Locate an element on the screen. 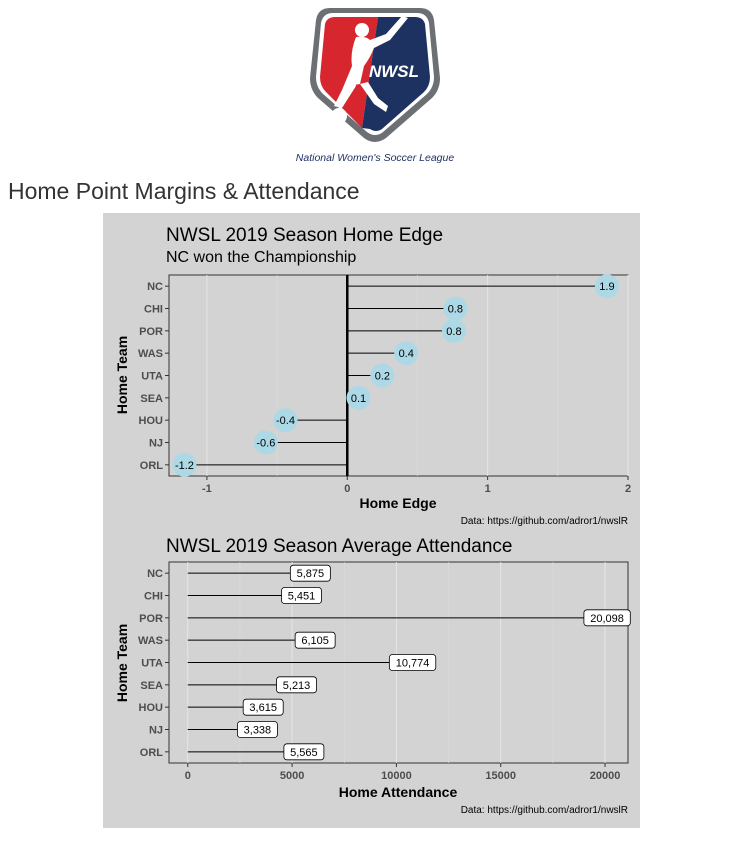 The image size is (741, 844). chart2-x-tick-label: 5000 is located at coordinates (292, 776).